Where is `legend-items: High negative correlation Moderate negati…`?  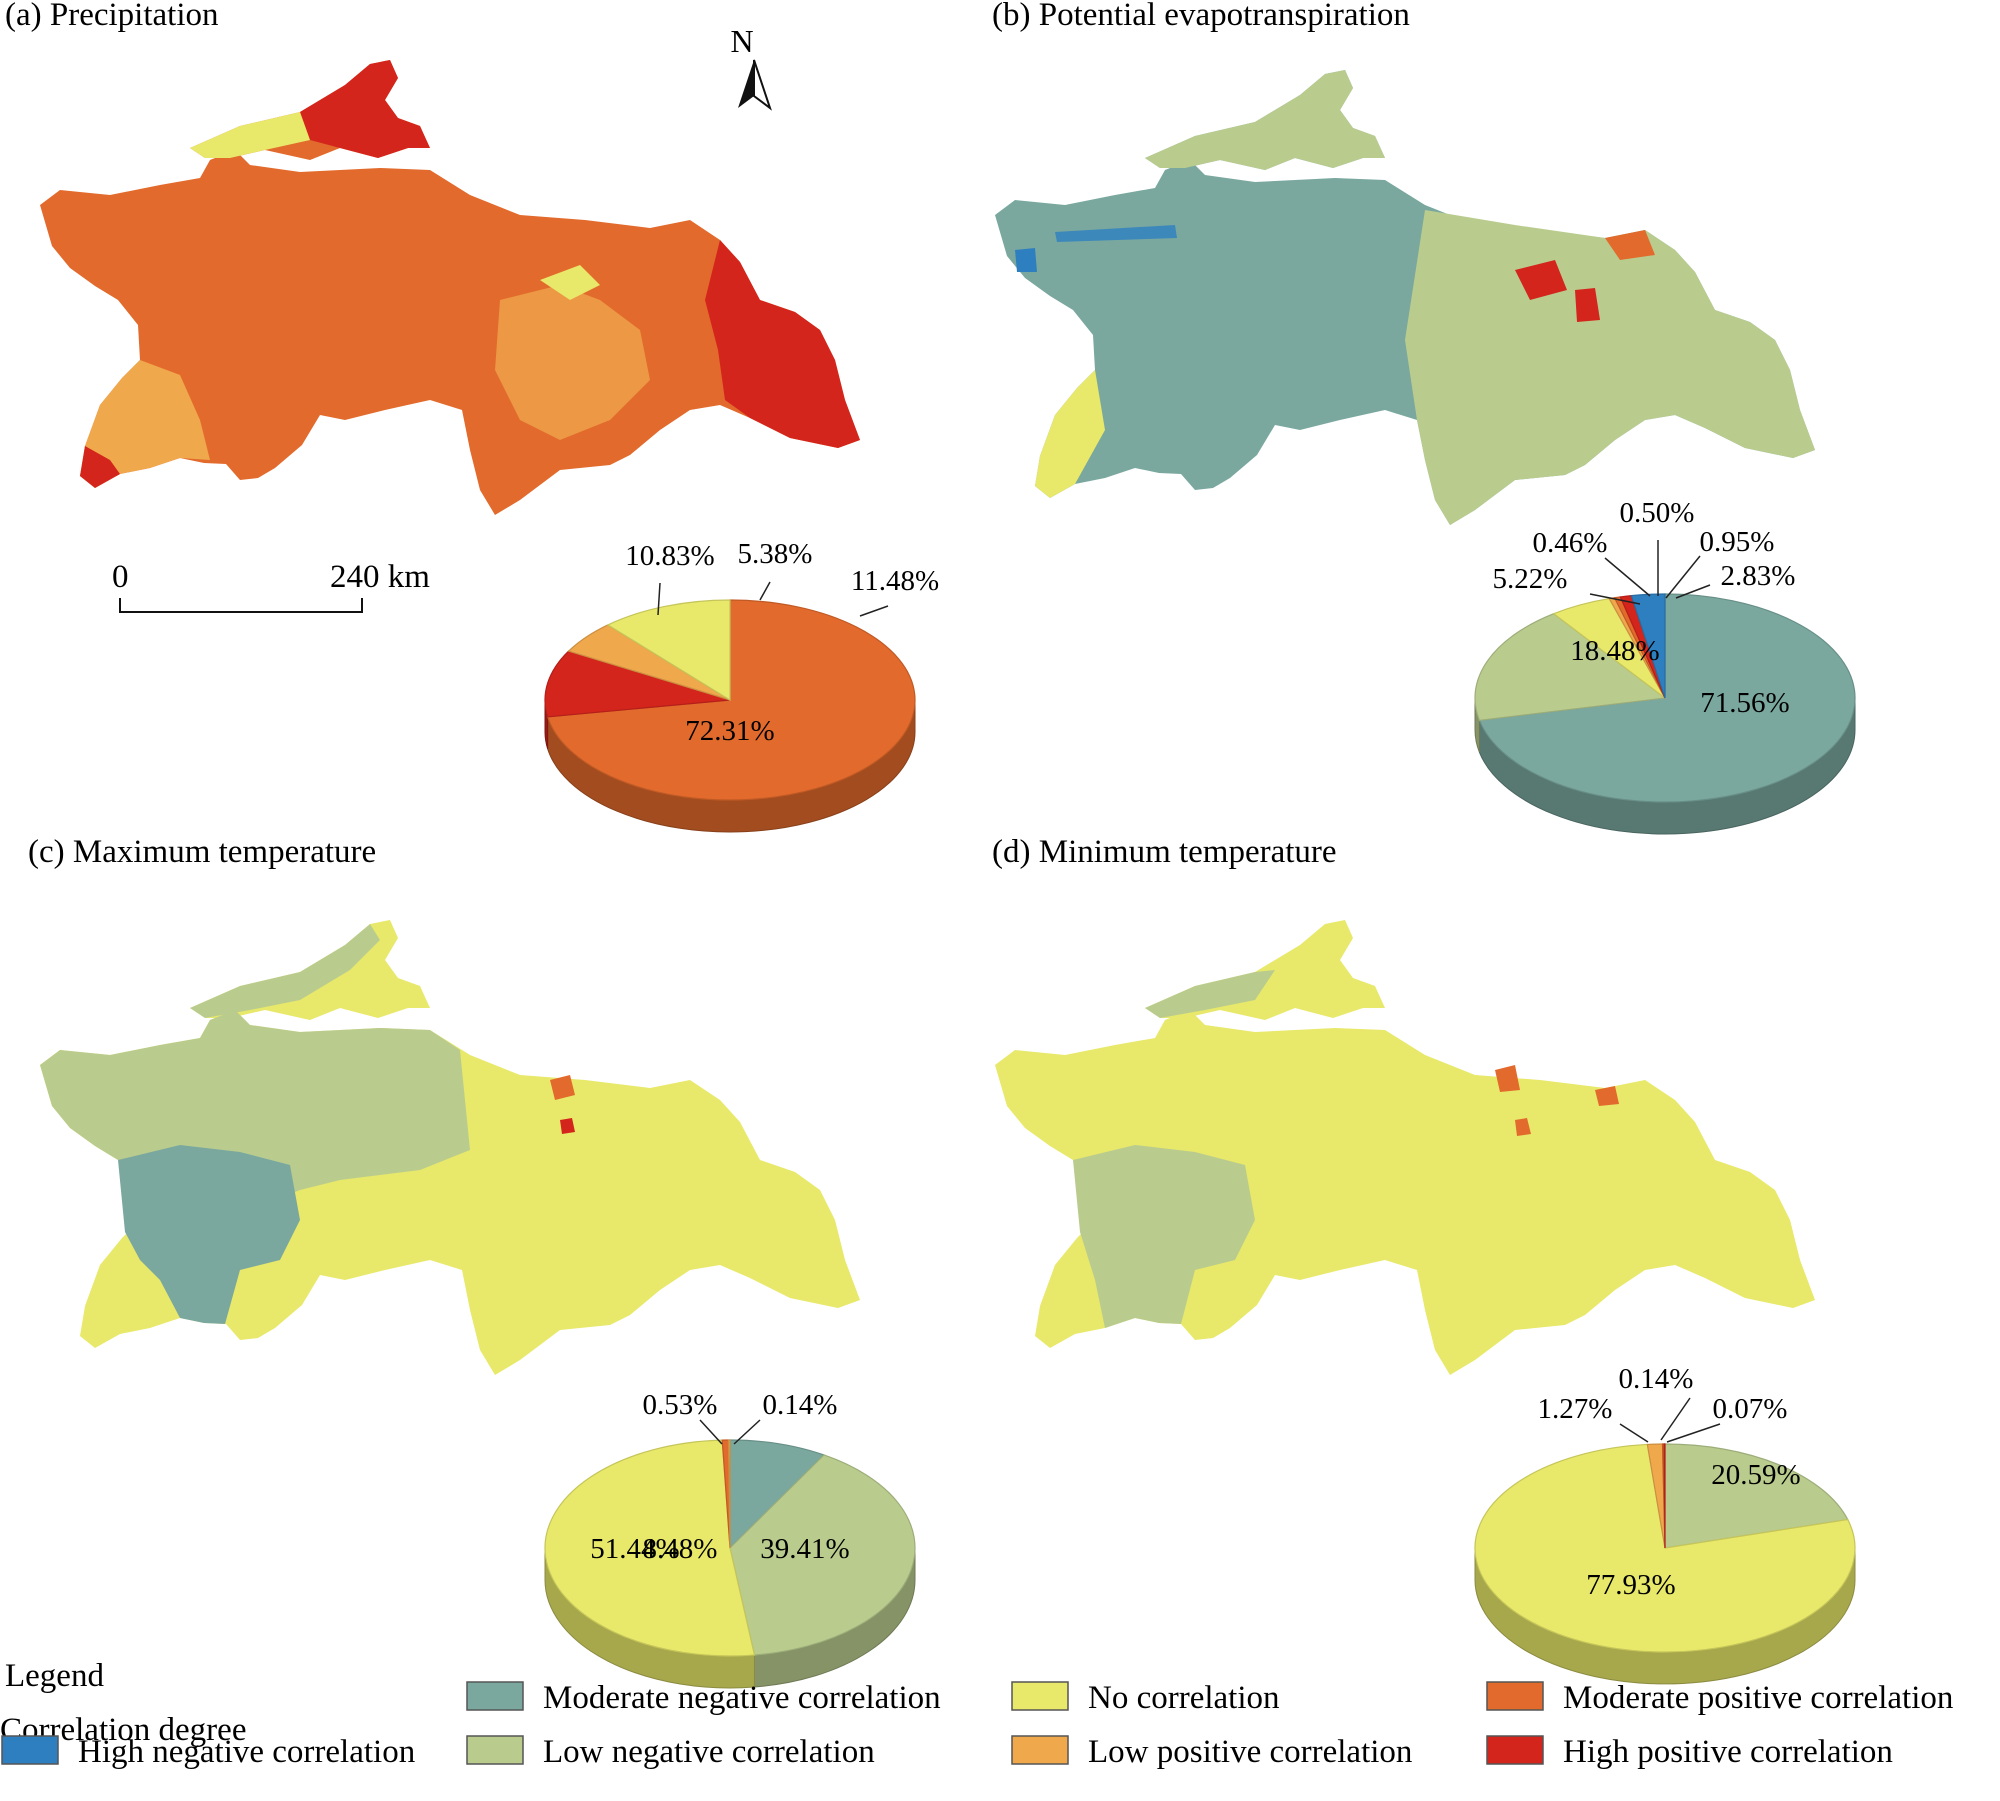
legend-items: High negative correlation Moderate negati… is located at coordinates (977, 1725).